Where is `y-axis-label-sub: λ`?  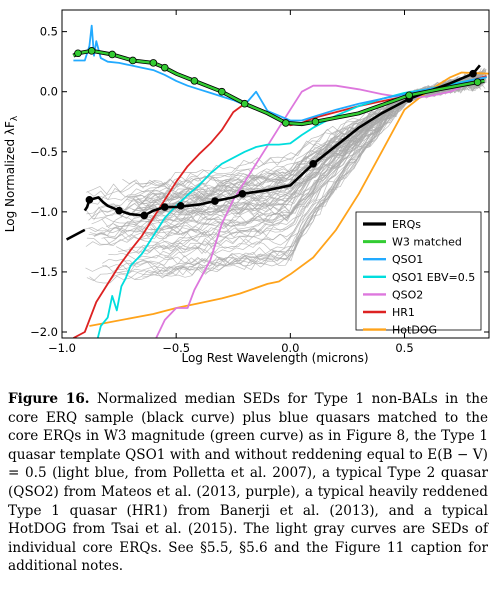 y-axis-label-sub: λ is located at coordinates (15, 118).